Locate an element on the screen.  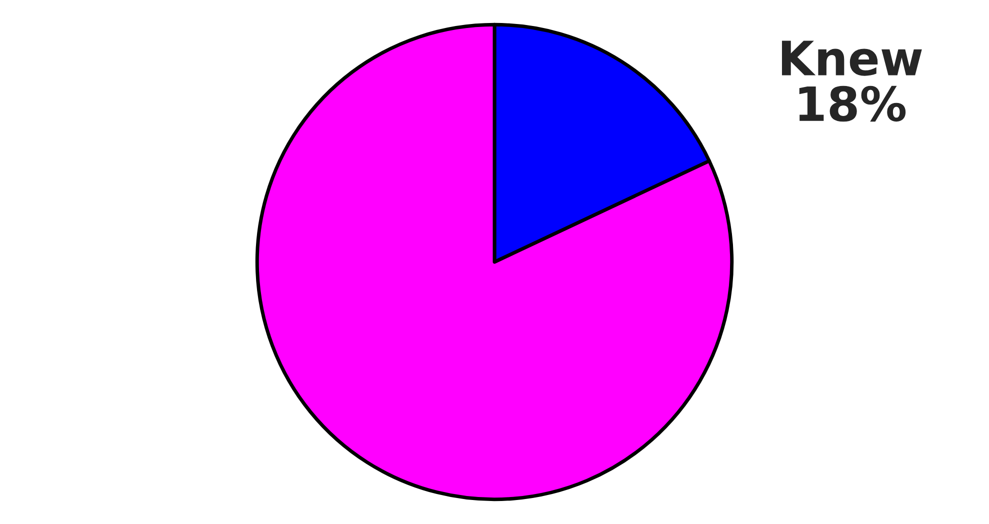
slice-label: Knew is located at coordinates (852, 58).